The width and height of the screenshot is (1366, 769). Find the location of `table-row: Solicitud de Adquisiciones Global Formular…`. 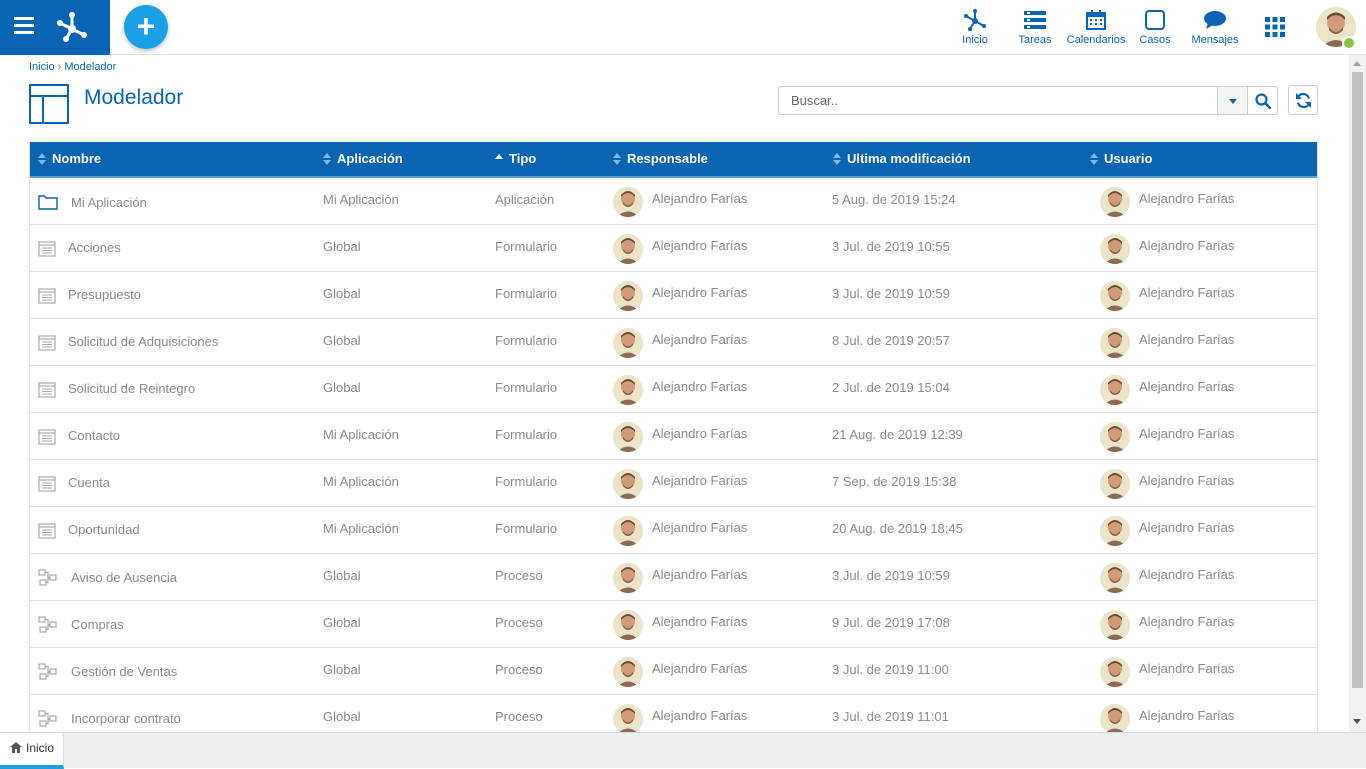

table-row: Solicitud de Adquisiciones Global Formular… is located at coordinates (673, 342).